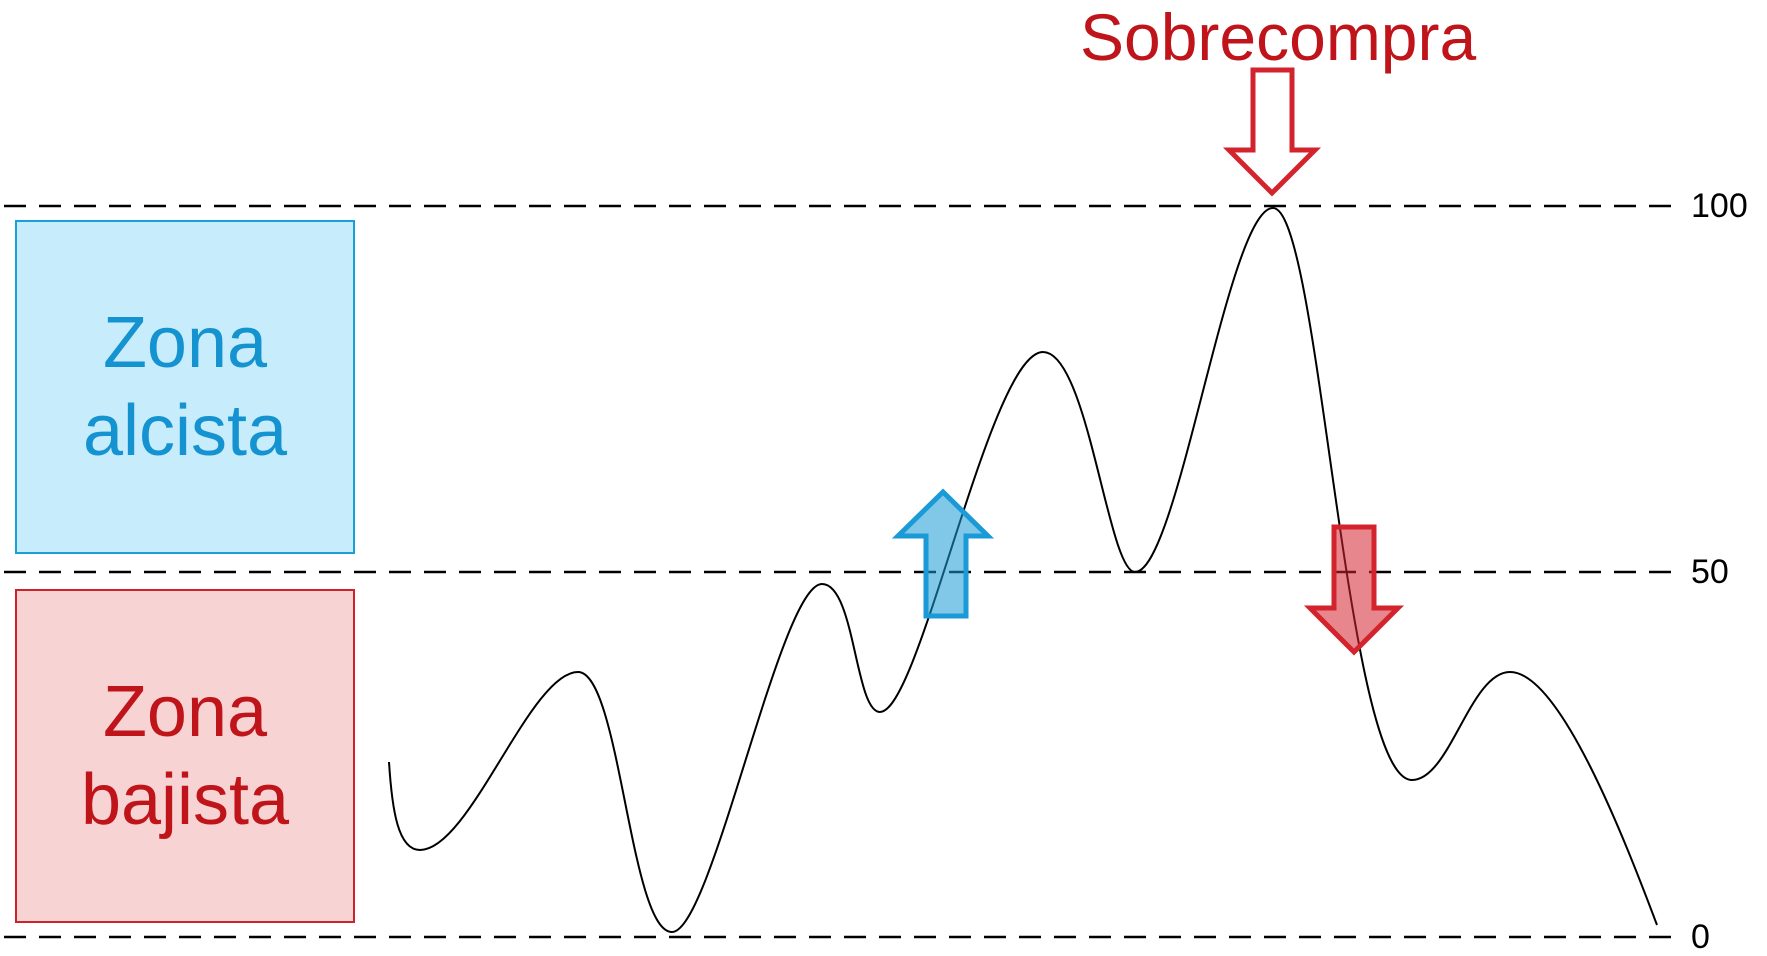  What do you see at coordinates (185, 800) in the screenshot?
I see `bearish-zone-label-line2: bajista` at bounding box center [185, 800].